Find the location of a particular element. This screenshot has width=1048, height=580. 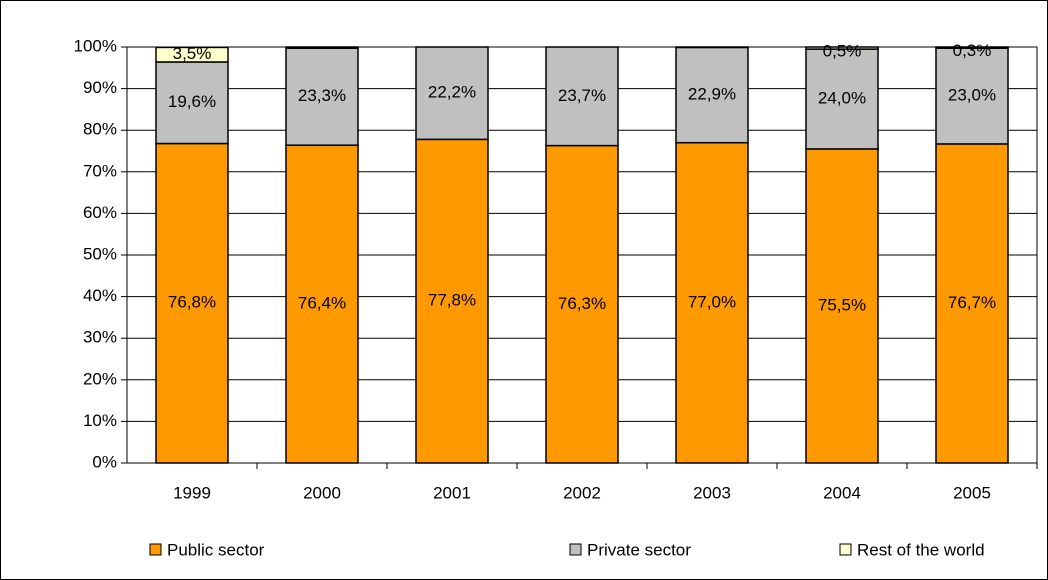

x-tick-label: 2001 is located at coordinates (452, 492).